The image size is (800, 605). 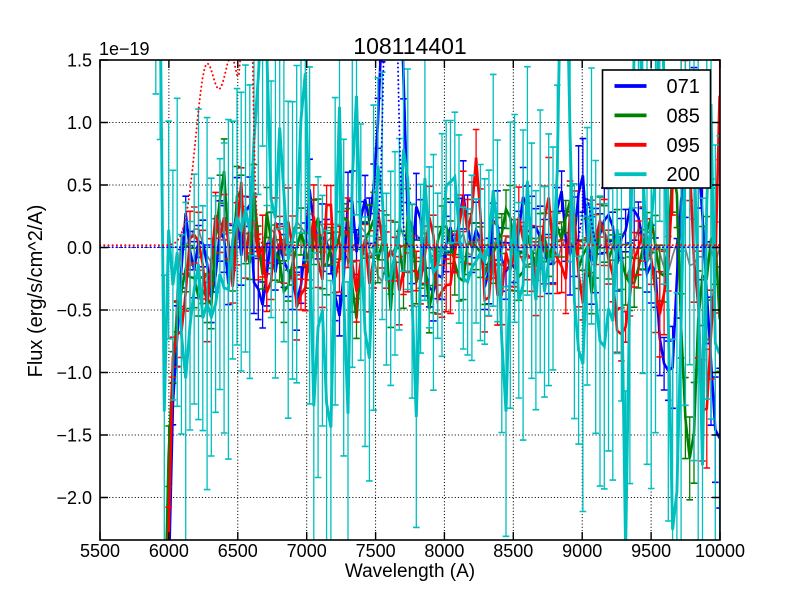 I want to click on svg-text: 6000, so click(x=169, y=551).